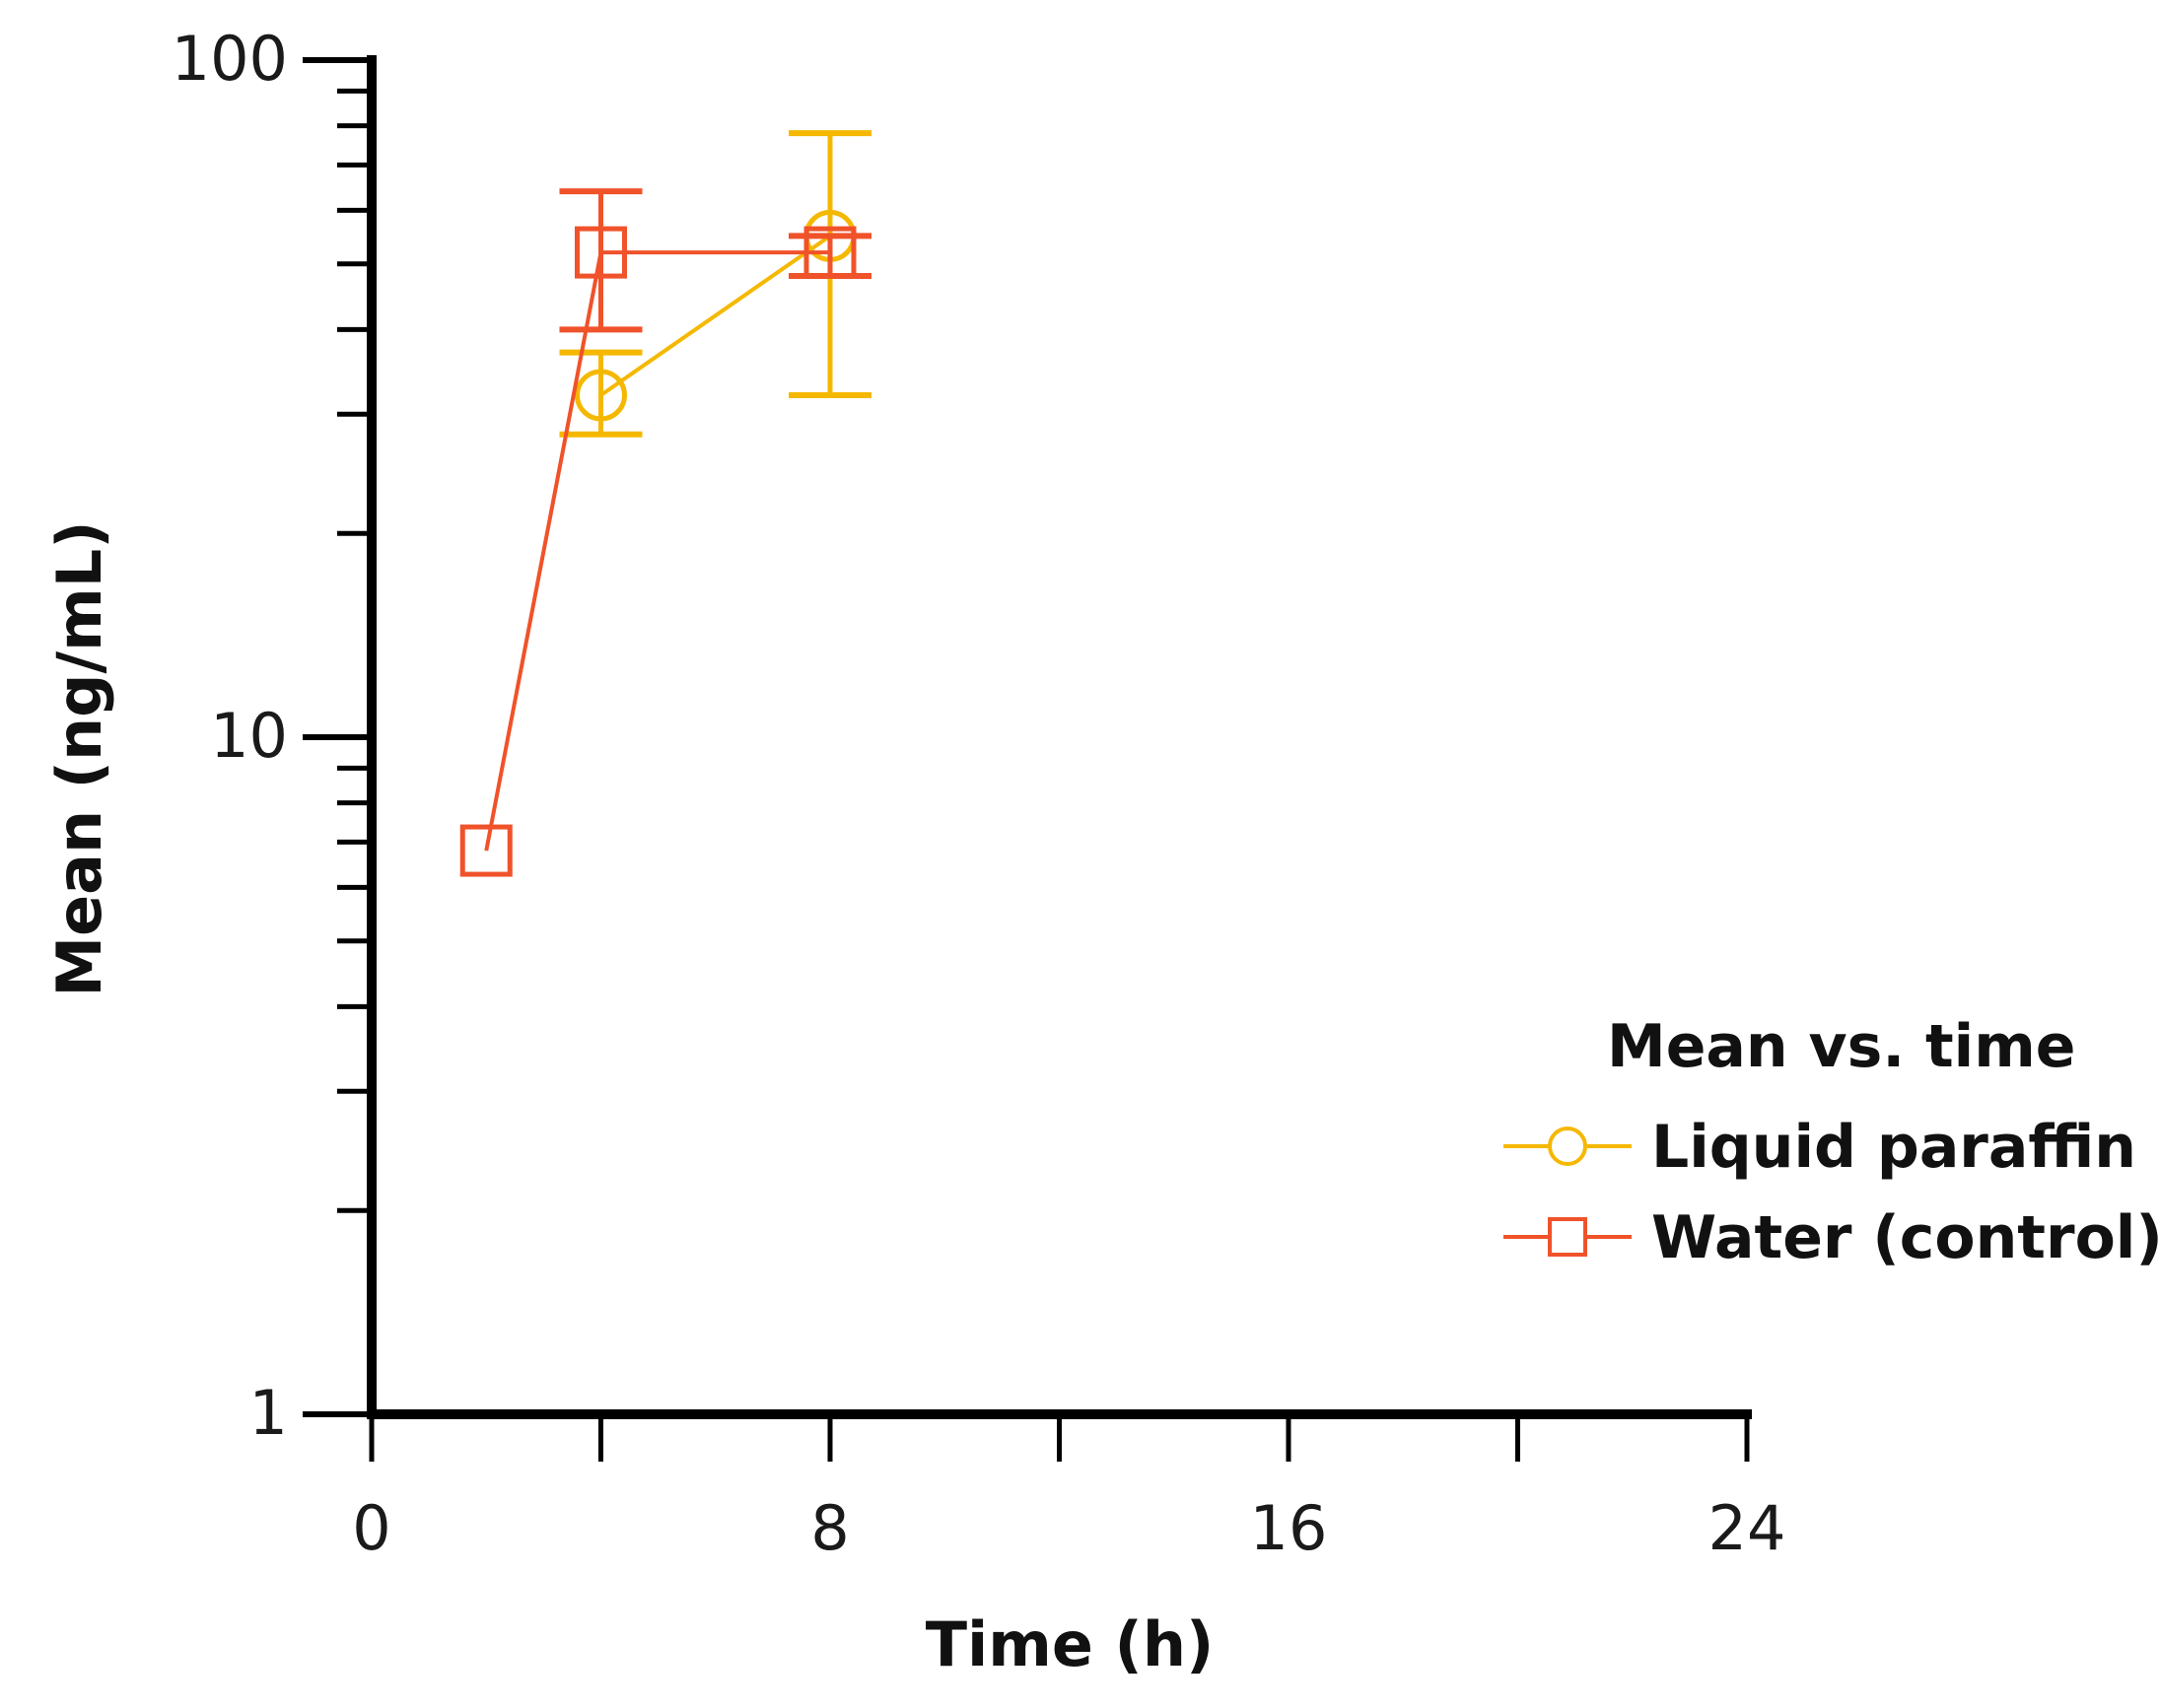  I want to click on legend-items: Liquid paraffin Water (control), so click(1832, 1192).